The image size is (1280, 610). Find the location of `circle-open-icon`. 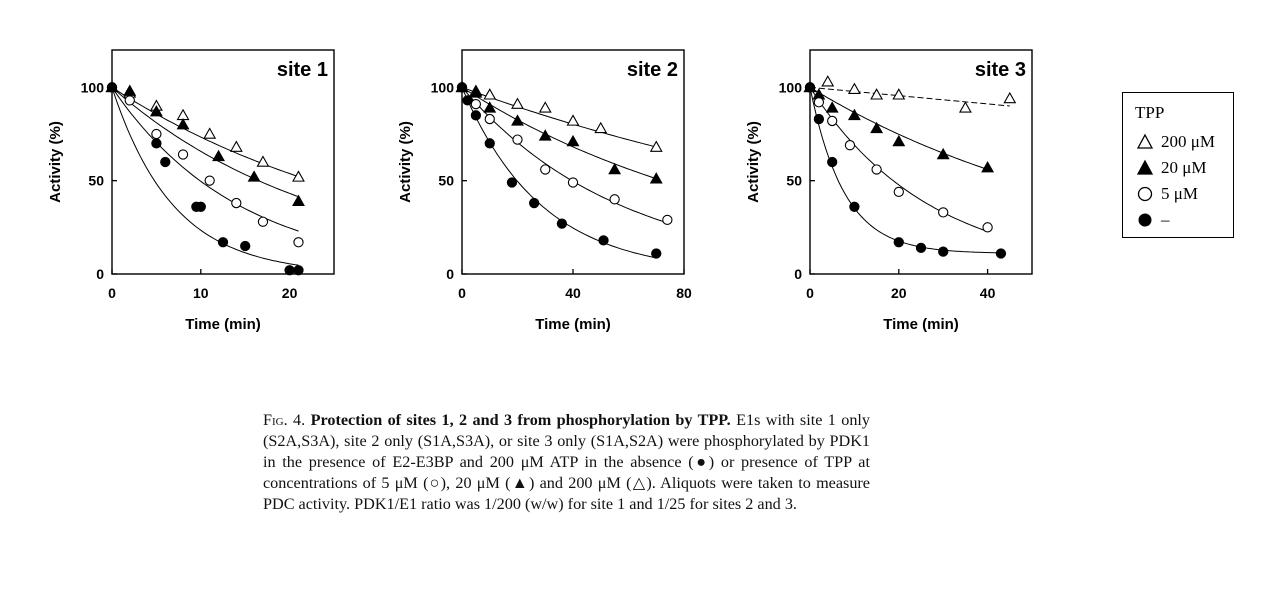

circle-open-icon is located at coordinates (1145, 194).